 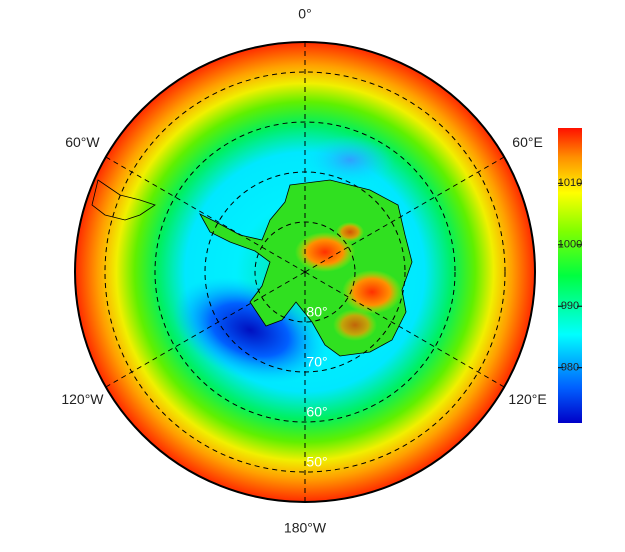 I want to click on latitude-label: 60°, so click(x=316, y=412).